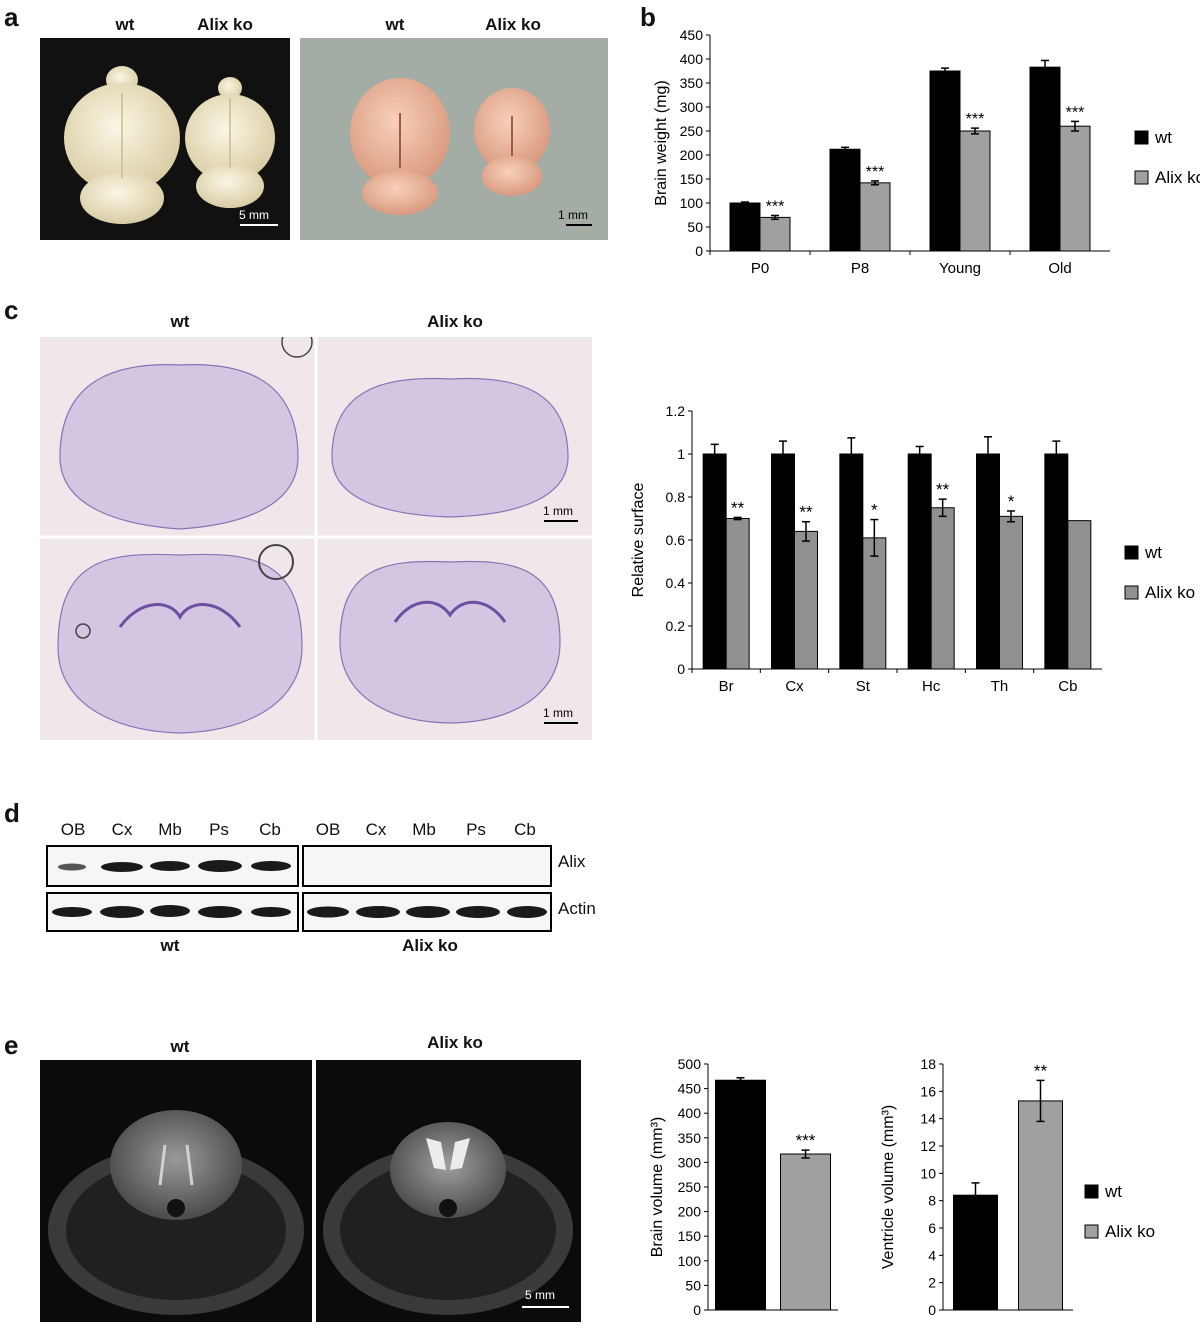  I want to click on y-tick-label: 6, so click(932, 1228).